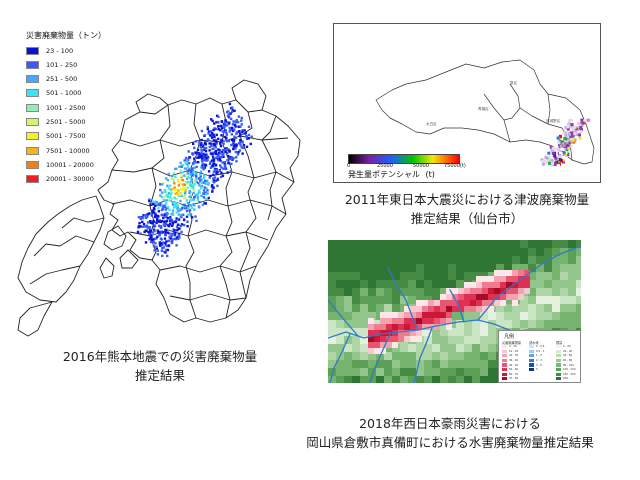 This screenshot has height=480, width=640. I want to click on kumamoto-legend-label: 501 - 1000, so click(64, 93).